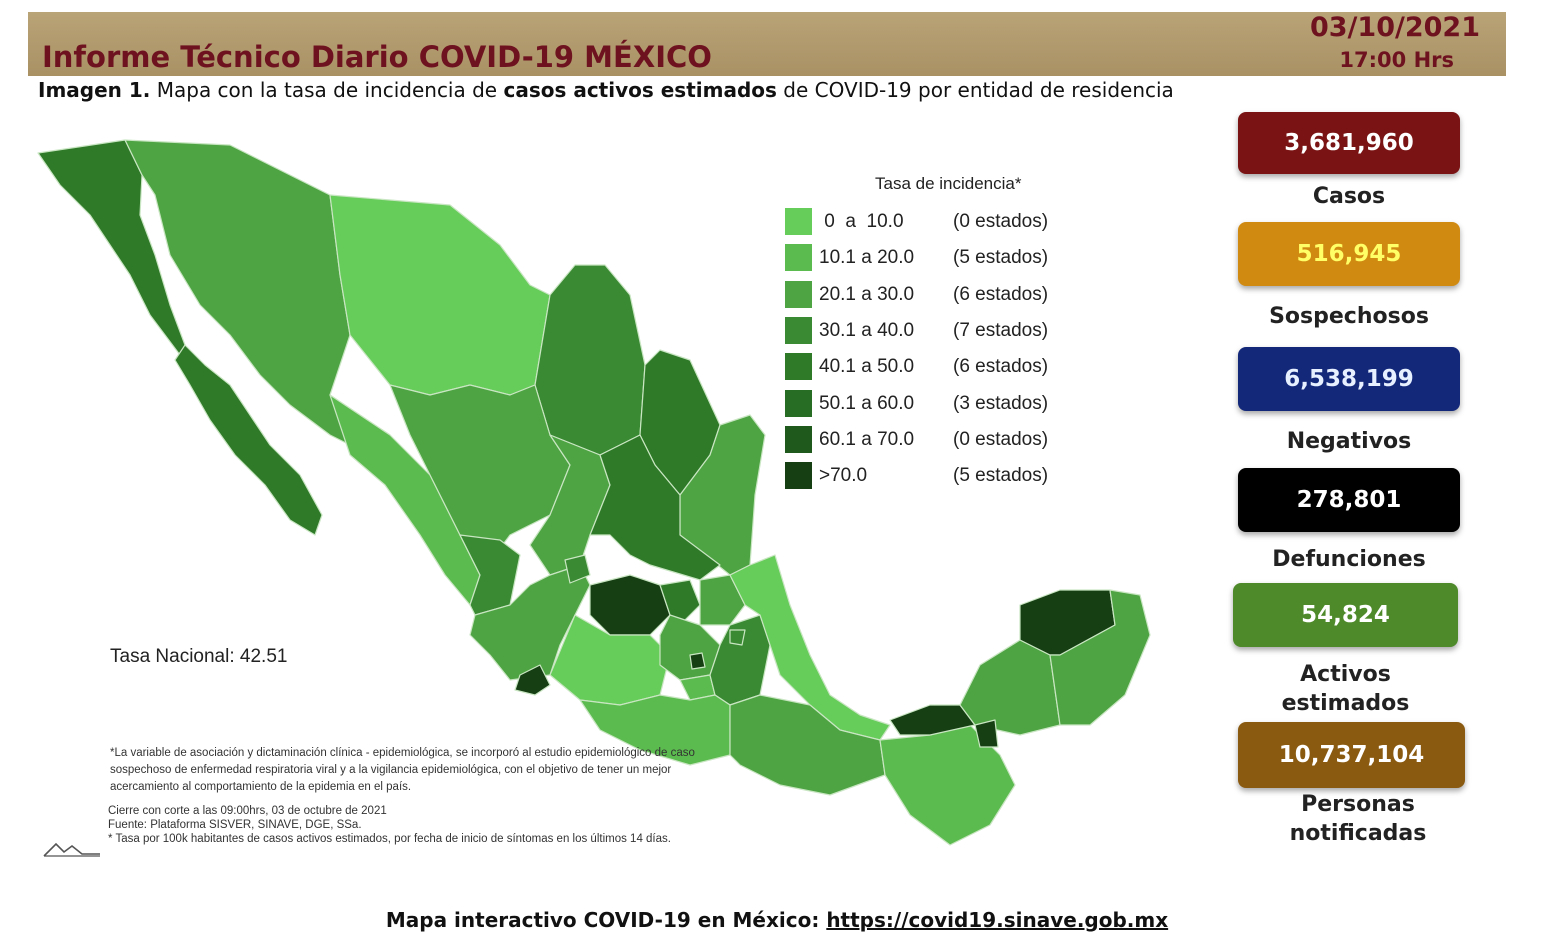  I want to click on state-tabasco-east, so click(986, 733).